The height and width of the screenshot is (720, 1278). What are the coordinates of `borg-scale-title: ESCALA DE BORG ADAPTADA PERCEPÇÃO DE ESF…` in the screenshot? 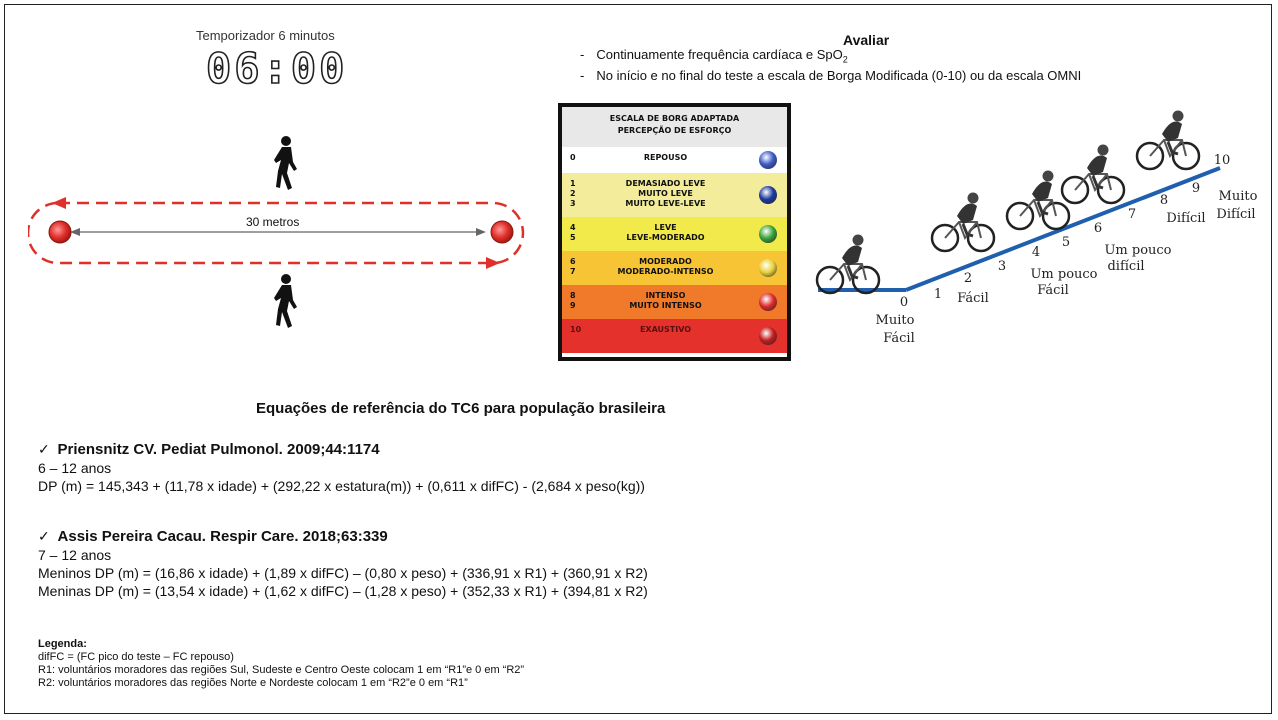 It's located at (674, 127).